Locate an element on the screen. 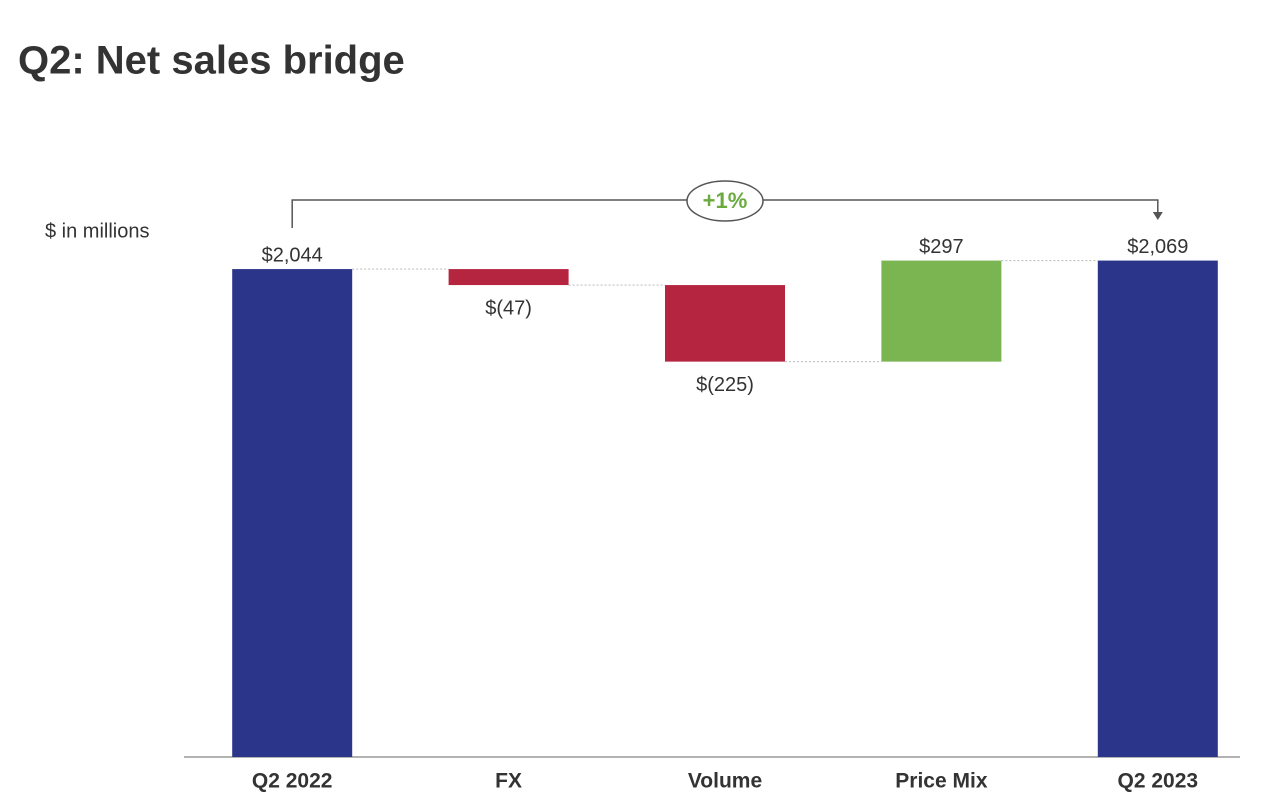 Image resolution: width=1280 pixels, height=806 pixels. value-label: $2,044 is located at coordinates (292, 255).